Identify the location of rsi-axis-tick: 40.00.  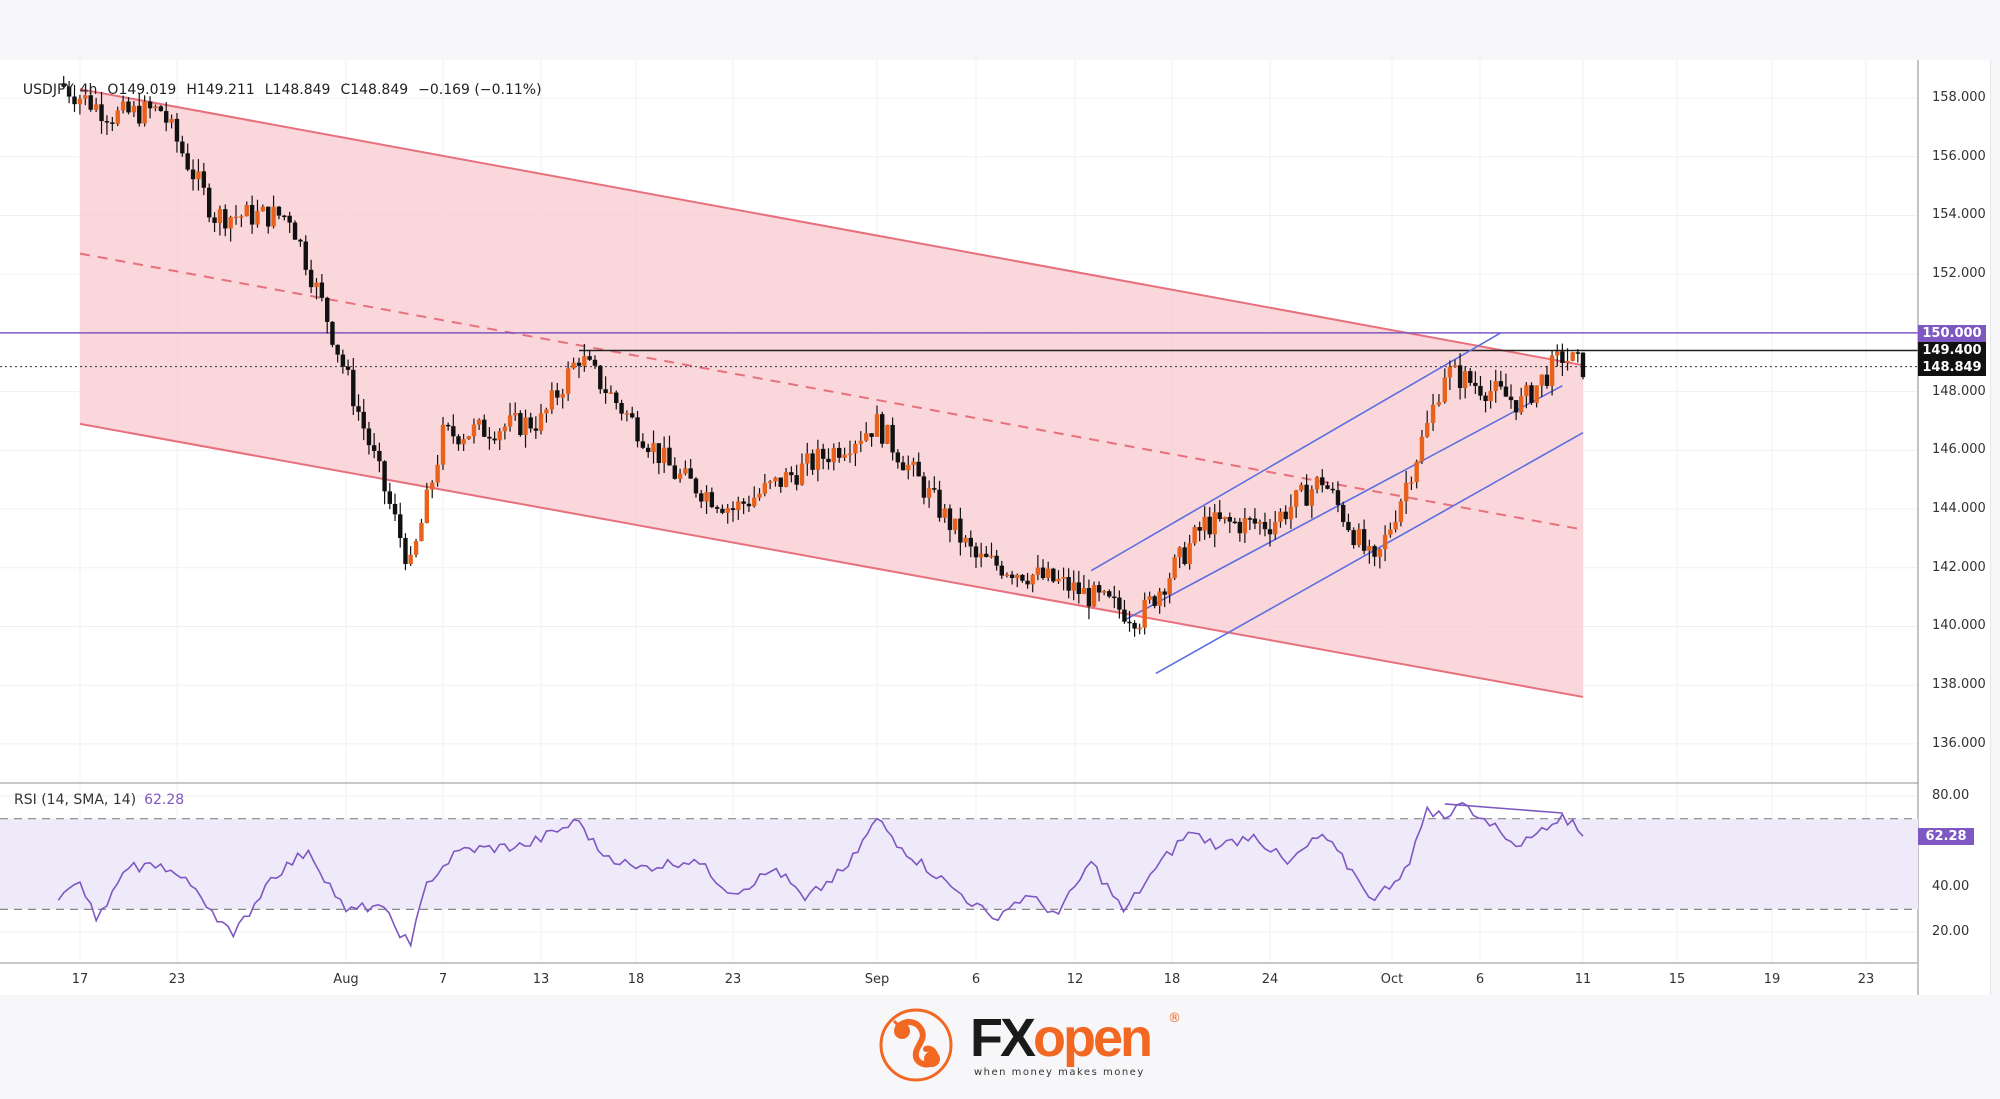
(1951, 886).